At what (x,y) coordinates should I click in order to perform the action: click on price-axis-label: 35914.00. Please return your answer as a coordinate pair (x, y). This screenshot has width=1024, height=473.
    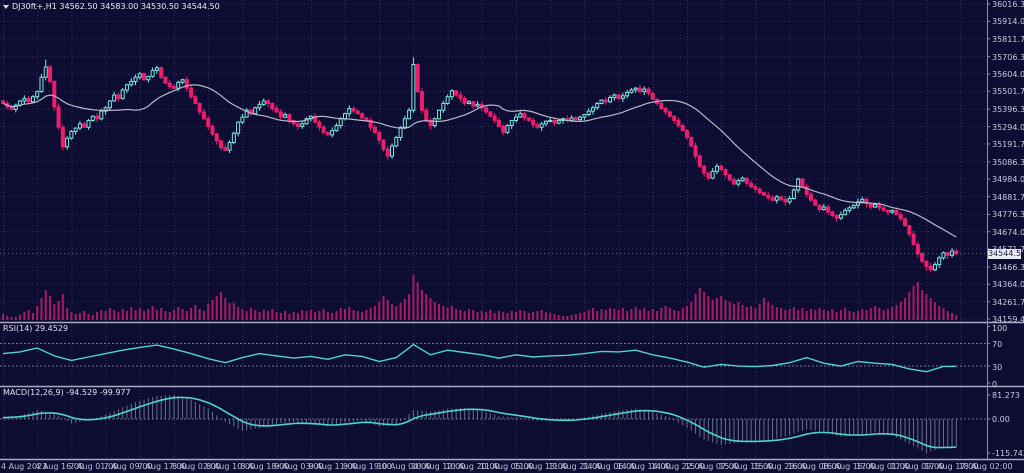
    Looking at the image, I should click on (1008, 22).